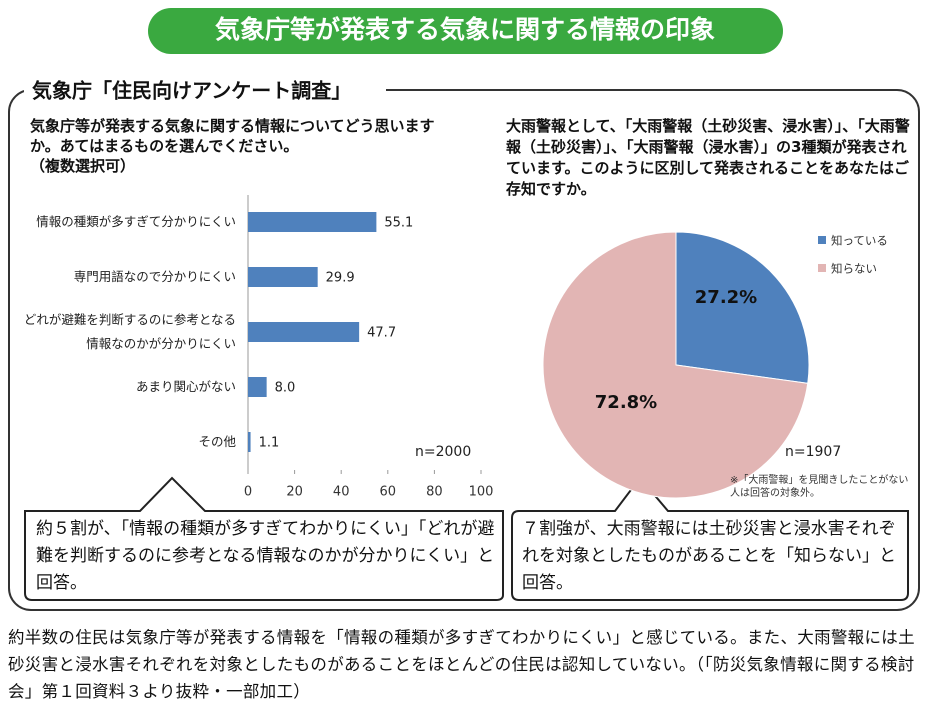  I want to click on title-pill, so click(465, 31).